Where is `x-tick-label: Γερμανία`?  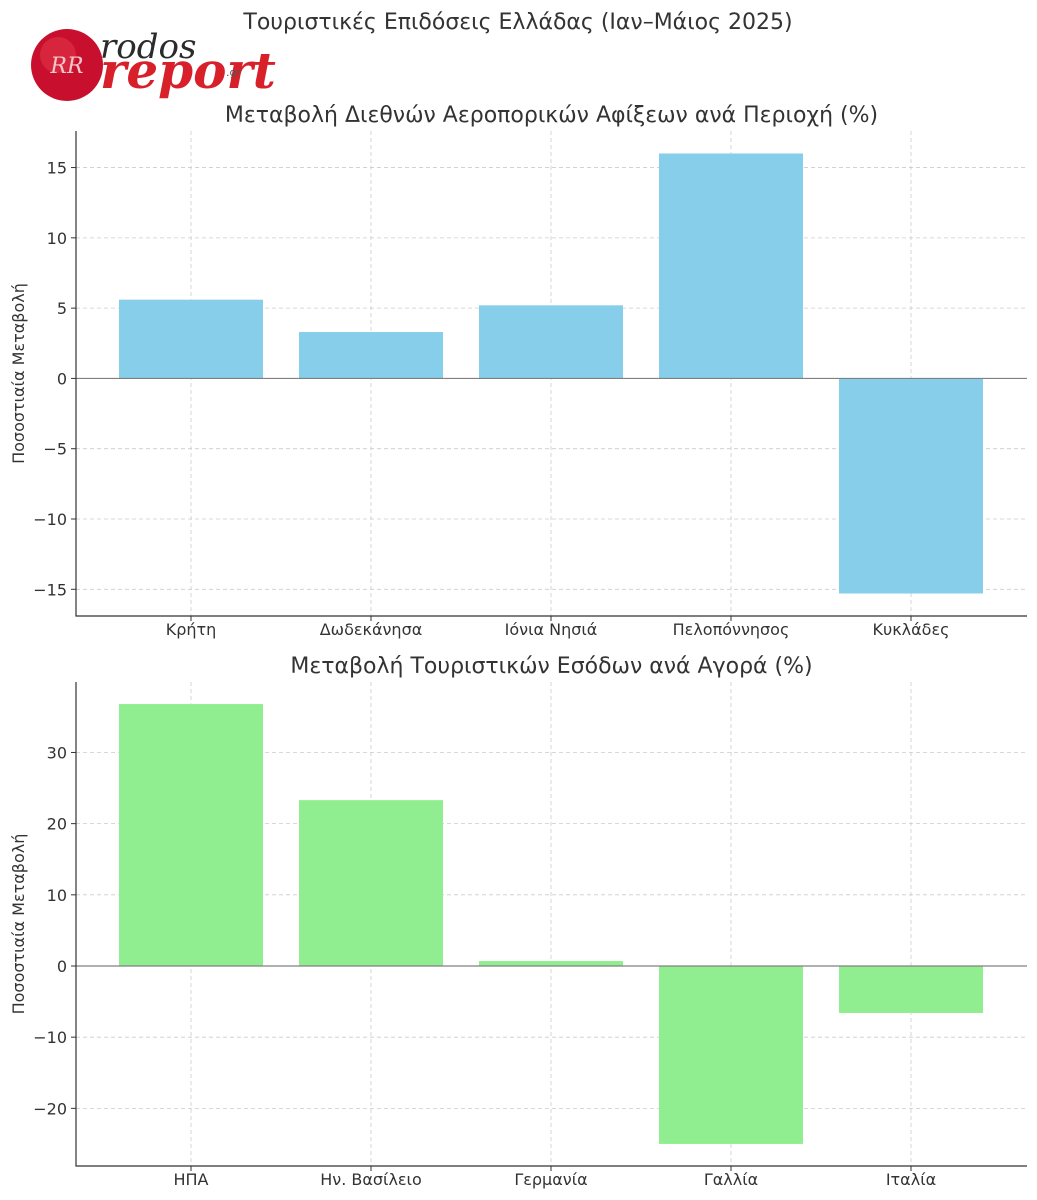 x-tick-label: Γερμανία is located at coordinates (550, 1179).